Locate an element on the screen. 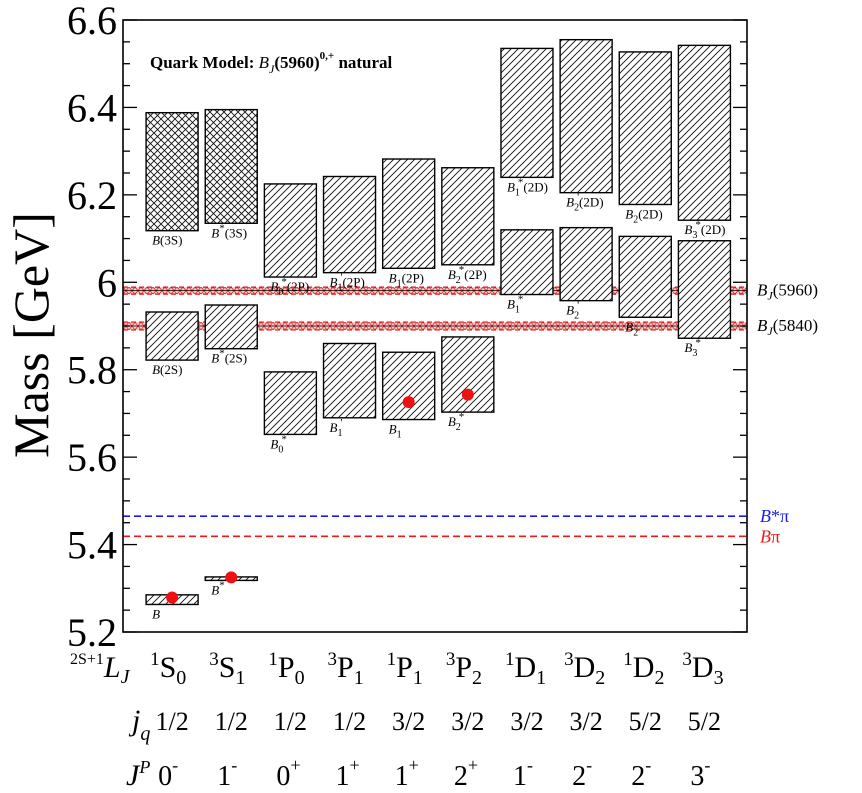  state-label: B2' is located at coordinates (572, 311).